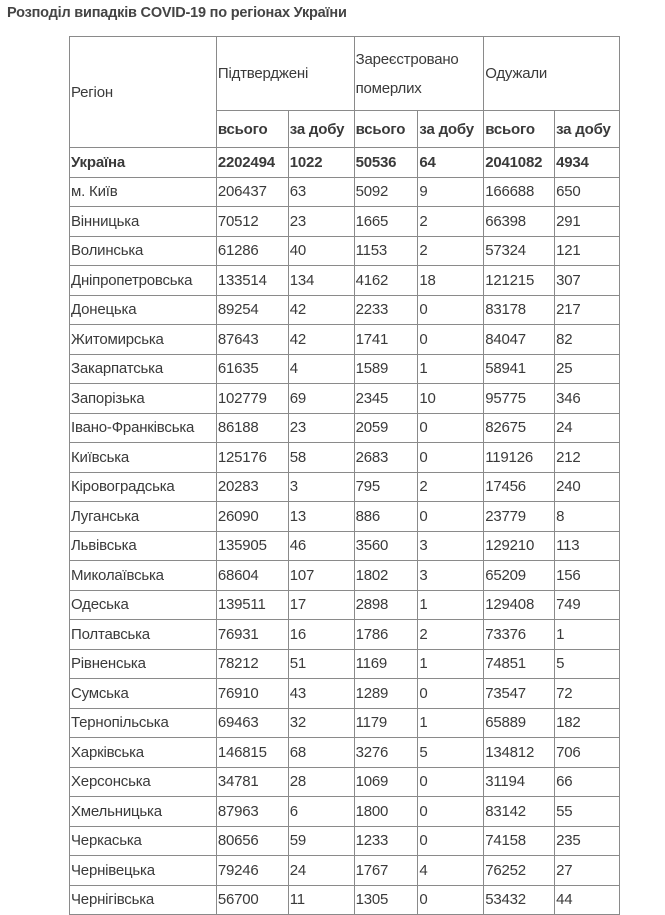 The image size is (665, 915). What do you see at coordinates (321, 129) in the screenshot?
I see `header-confirmed-daily: за добу` at bounding box center [321, 129].